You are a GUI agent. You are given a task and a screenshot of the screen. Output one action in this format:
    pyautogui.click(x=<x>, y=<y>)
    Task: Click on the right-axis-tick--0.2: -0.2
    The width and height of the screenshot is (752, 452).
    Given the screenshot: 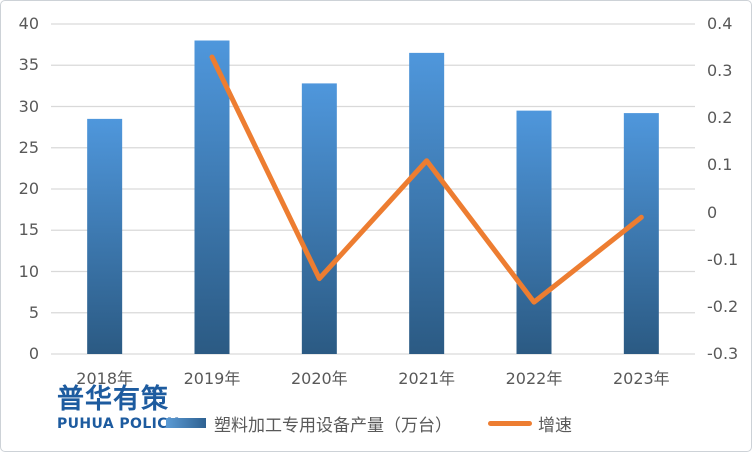 What is the action you would take?
    pyautogui.click(x=723, y=306)
    